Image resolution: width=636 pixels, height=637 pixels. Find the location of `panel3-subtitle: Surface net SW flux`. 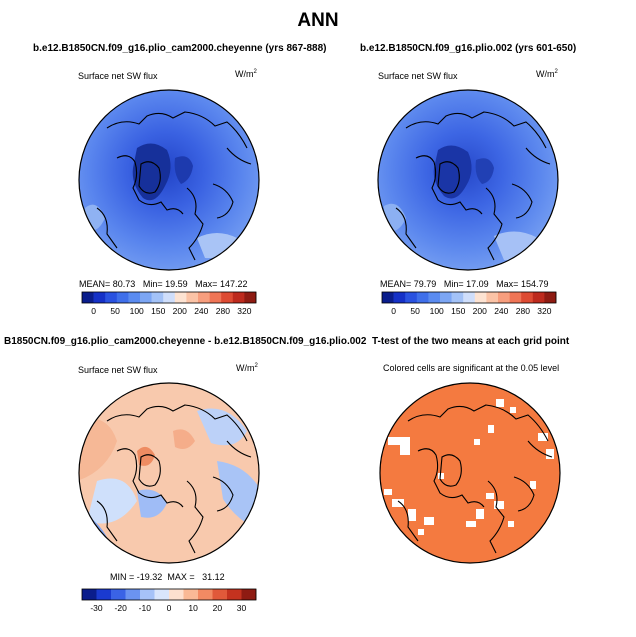

panel3-subtitle: Surface net SW flux is located at coordinates (118, 370).